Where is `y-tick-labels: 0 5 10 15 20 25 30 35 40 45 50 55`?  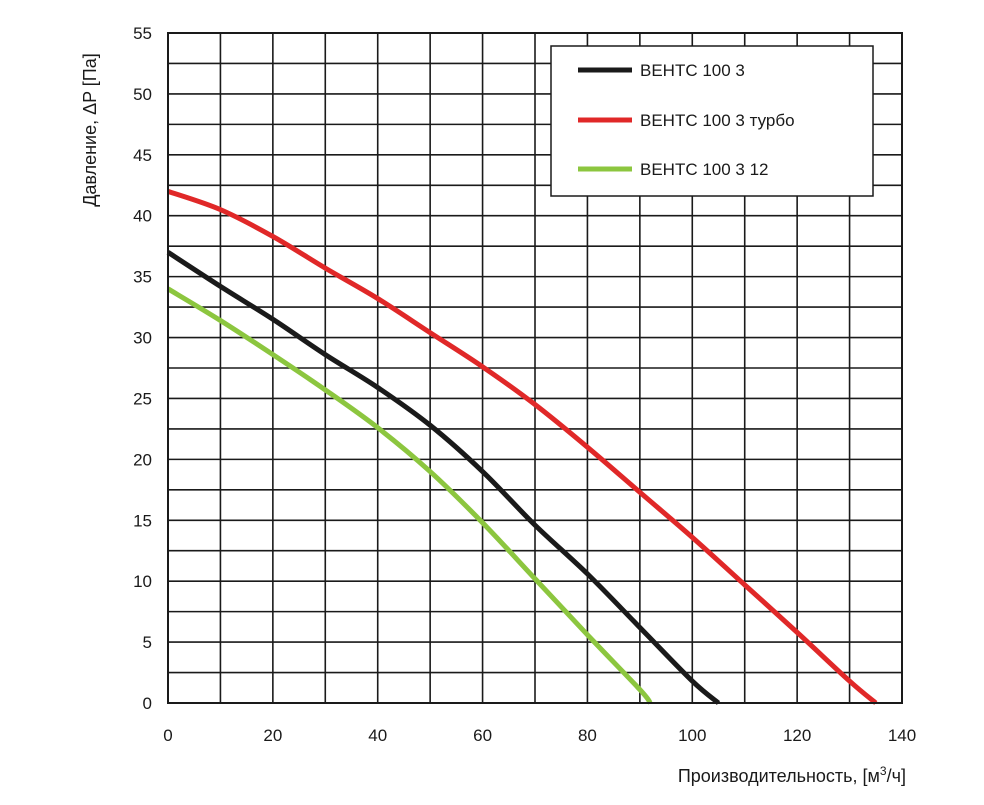
y-tick-labels: 0 5 10 15 20 25 30 35 40 45 50 55 is located at coordinates (142, 368).